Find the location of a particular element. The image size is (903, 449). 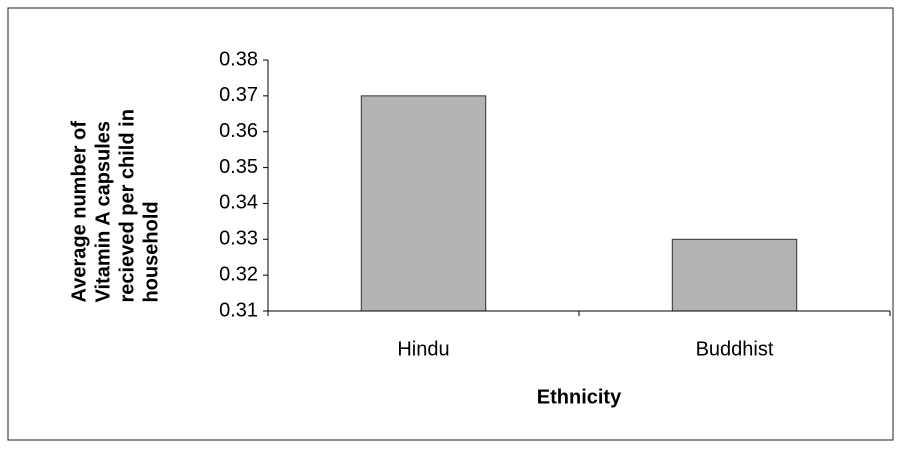

x-axis-title: Ethnicity is located at coordinates (579, 397).